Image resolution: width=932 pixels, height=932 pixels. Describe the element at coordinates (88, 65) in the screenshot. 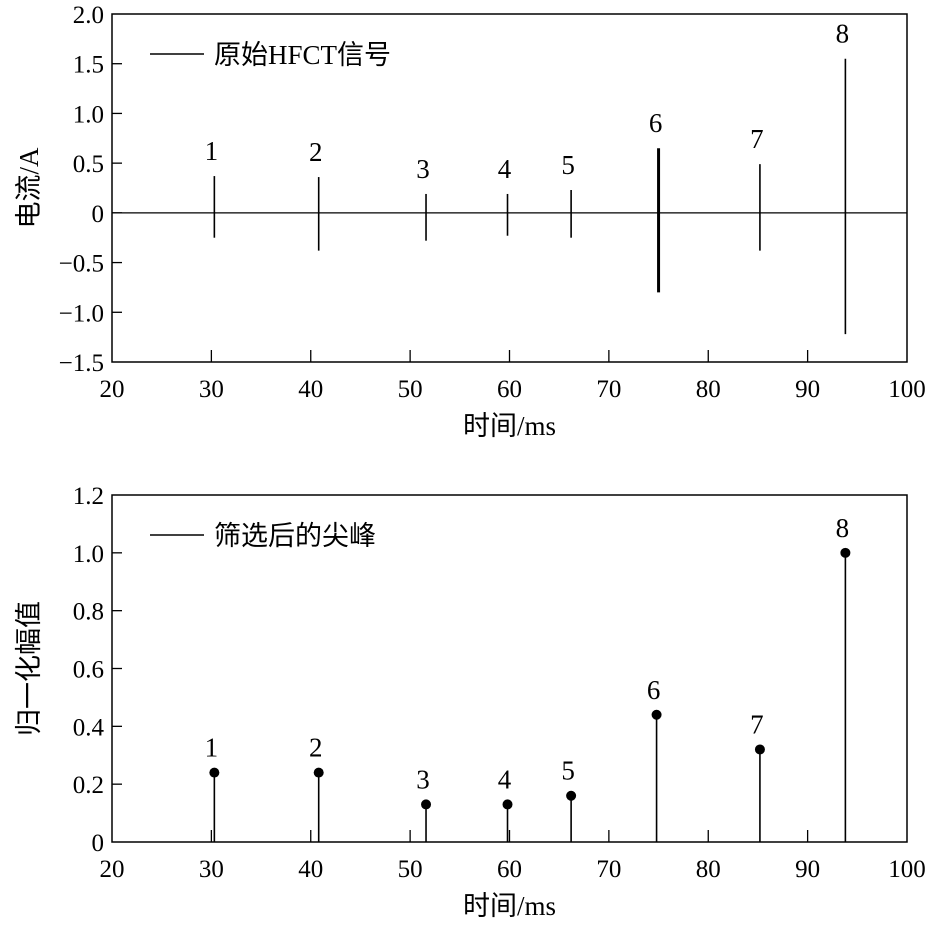

I see `y-tick-label: 1.5` at that location.